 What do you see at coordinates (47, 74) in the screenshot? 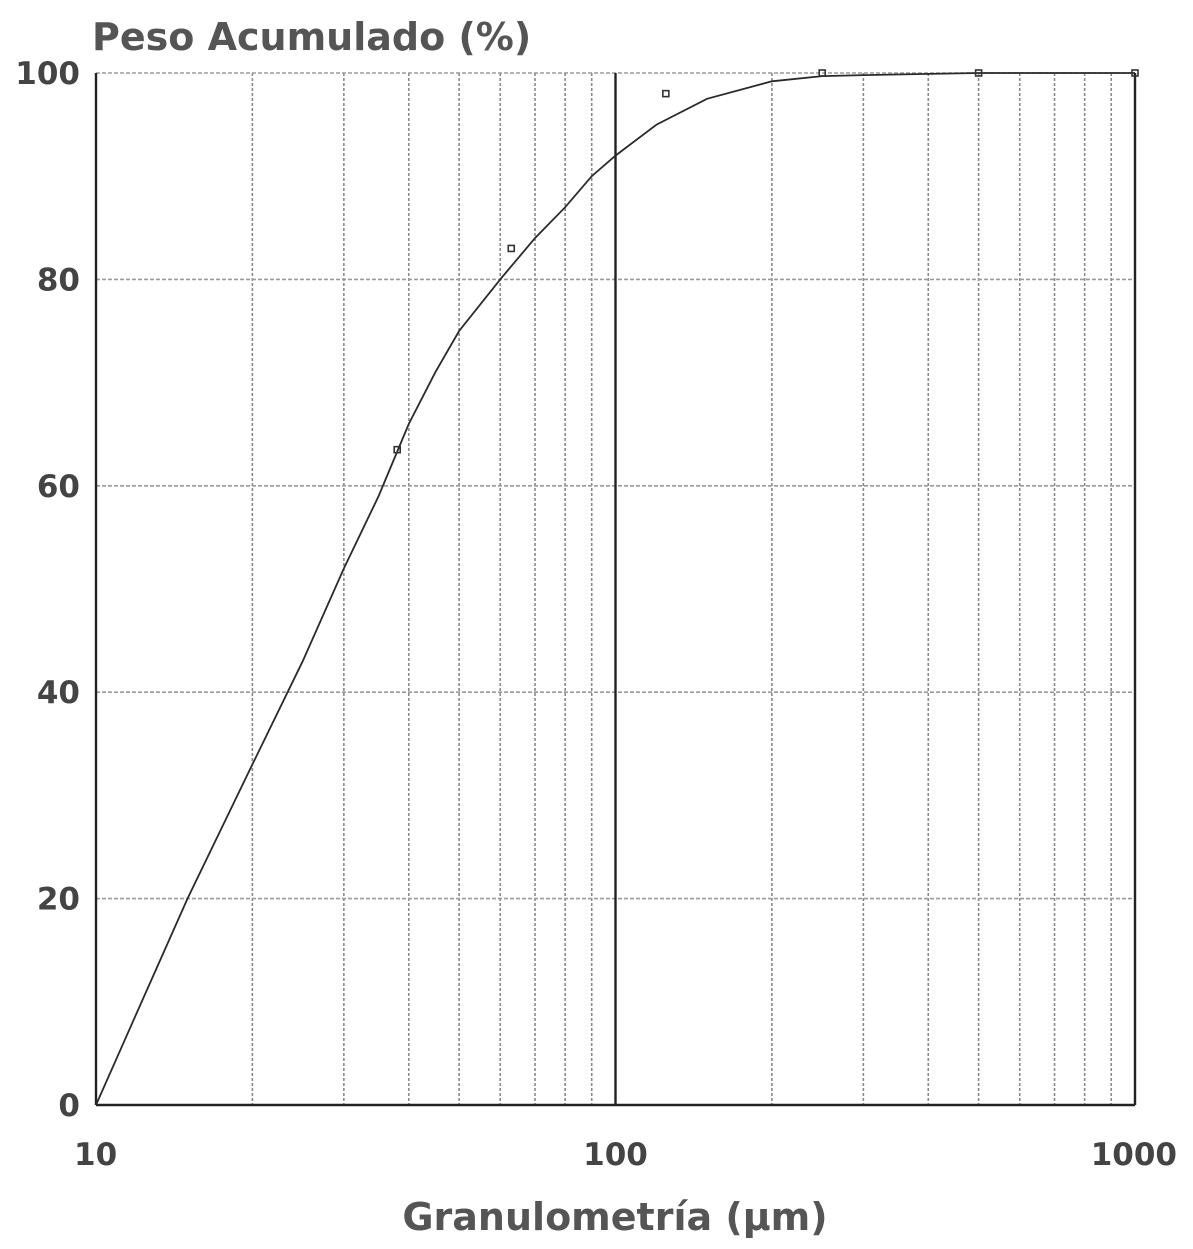
I see `y-tick-label: 100` at bounding box center [47, 74].